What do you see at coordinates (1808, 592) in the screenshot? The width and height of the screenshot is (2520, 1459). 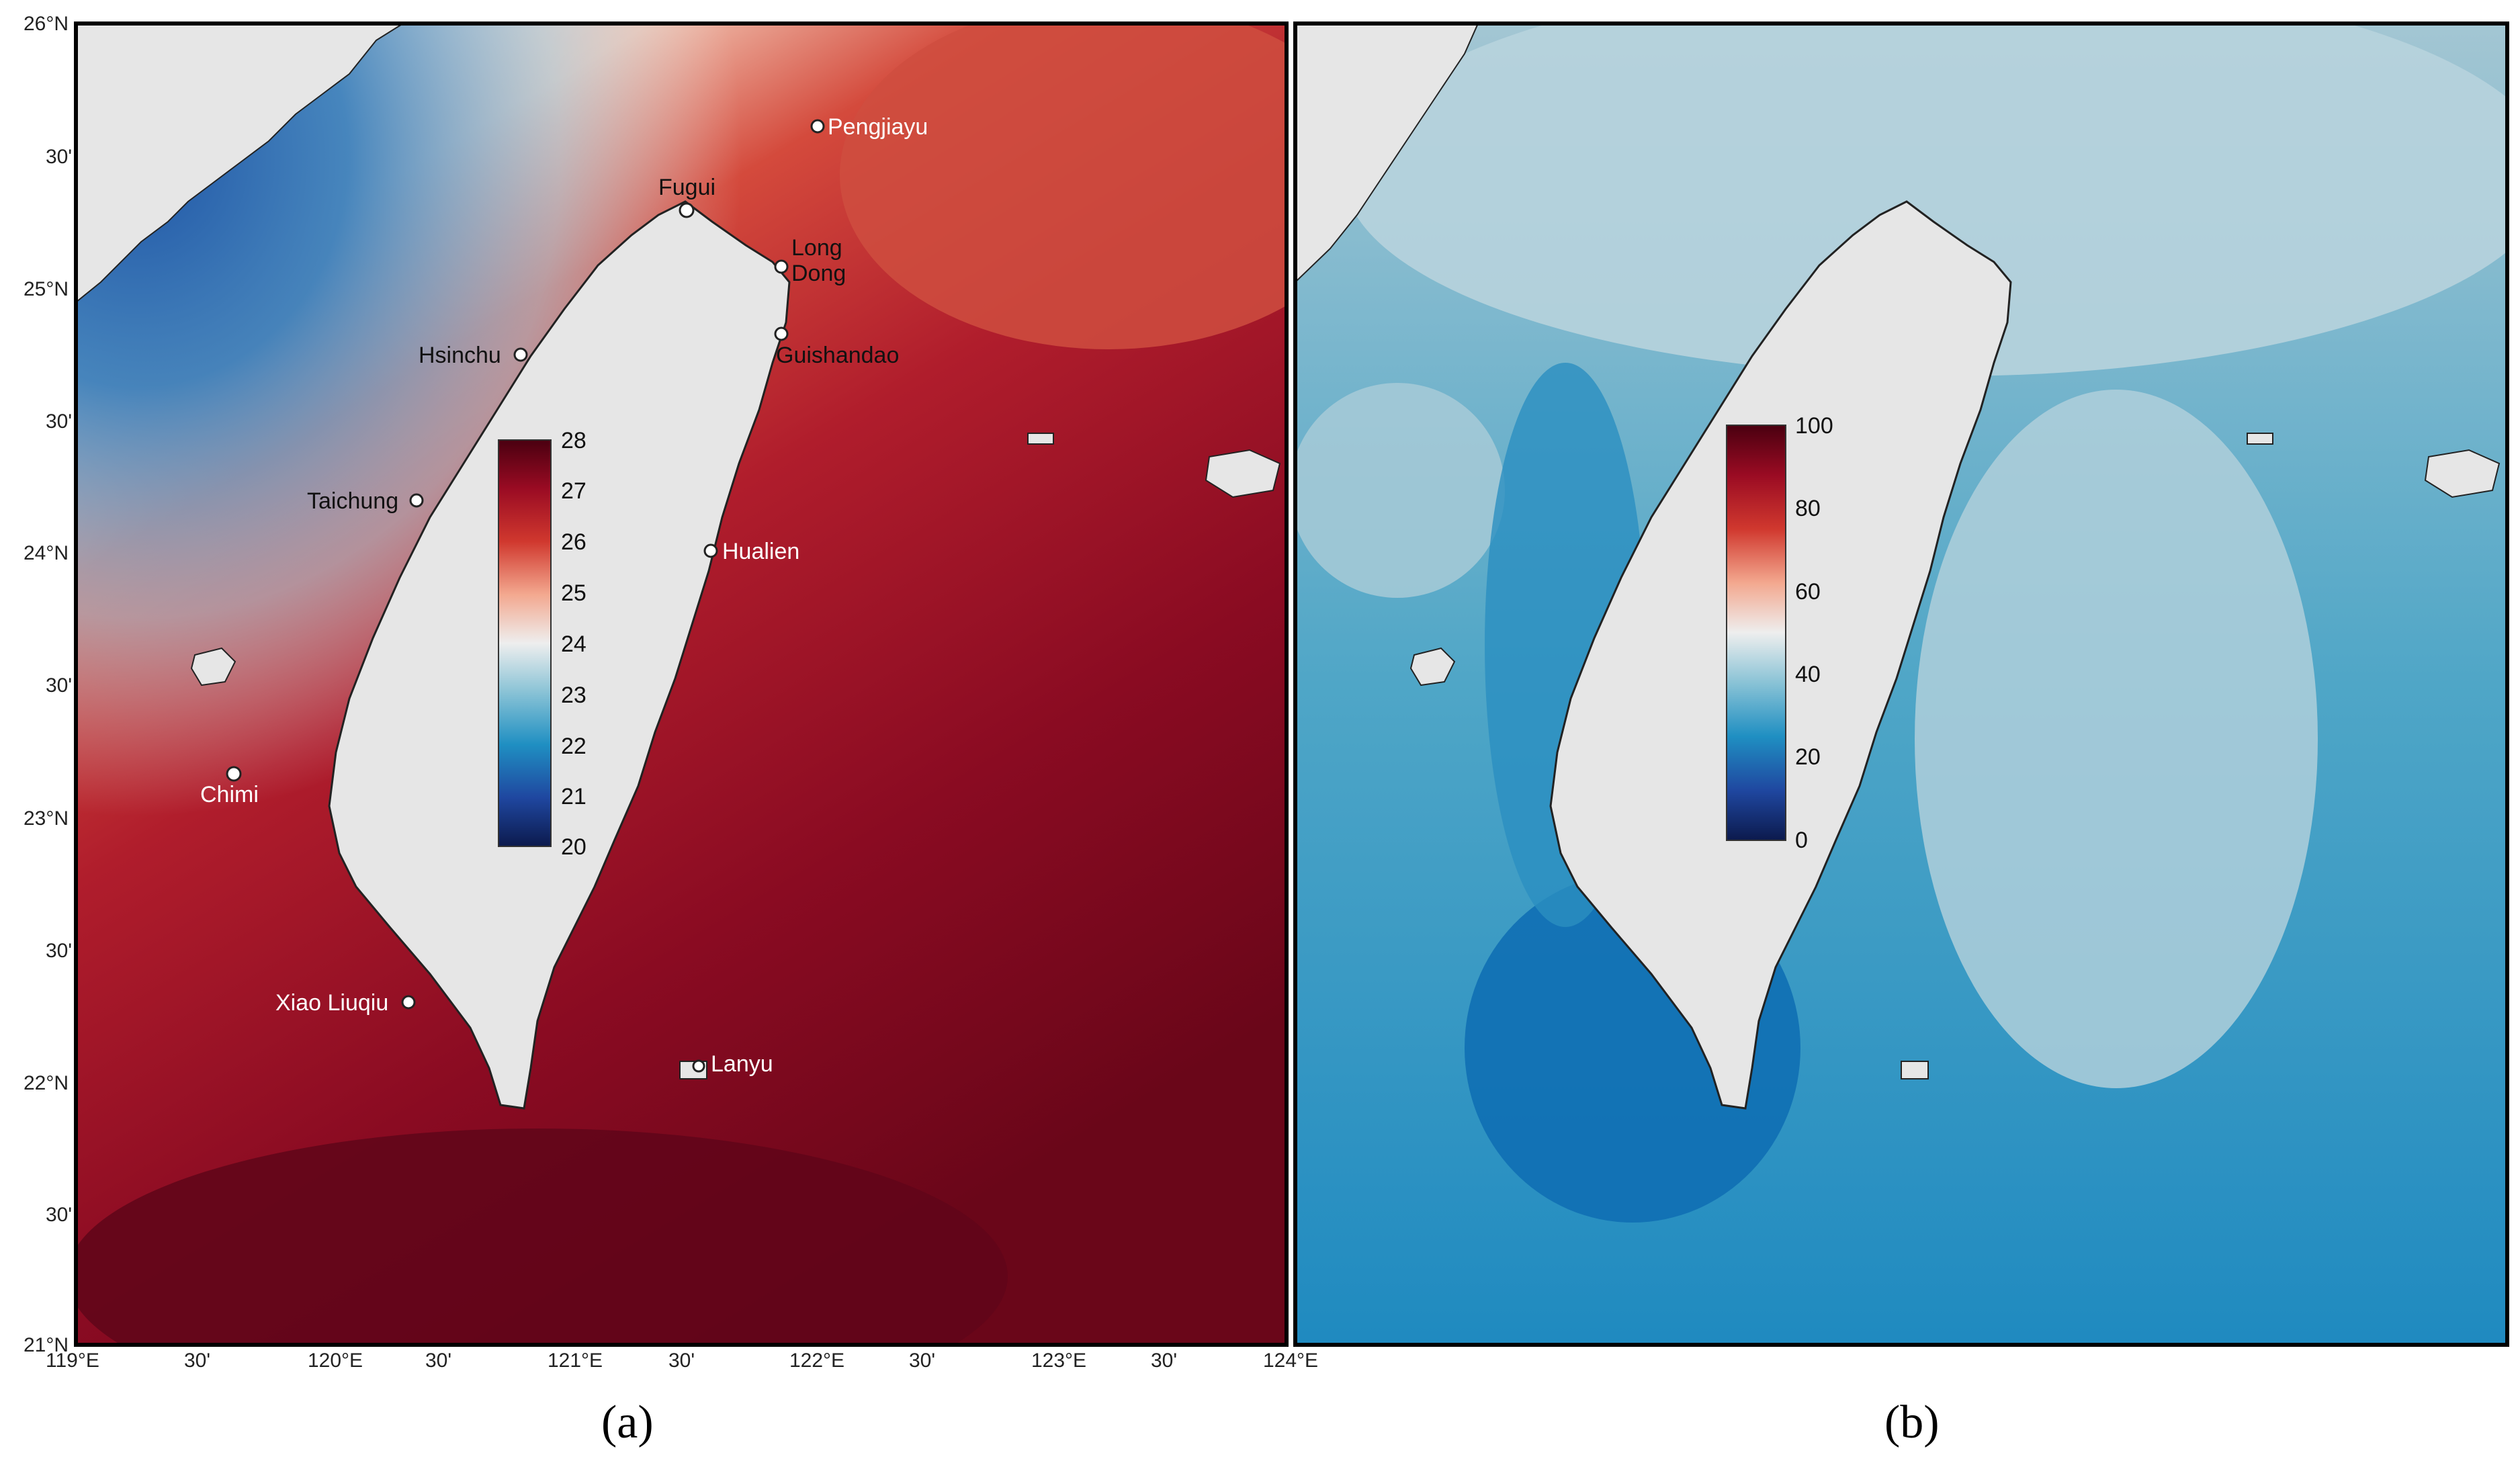 I see `cb-b-tick: 60` at bounding box center [1808, 592].